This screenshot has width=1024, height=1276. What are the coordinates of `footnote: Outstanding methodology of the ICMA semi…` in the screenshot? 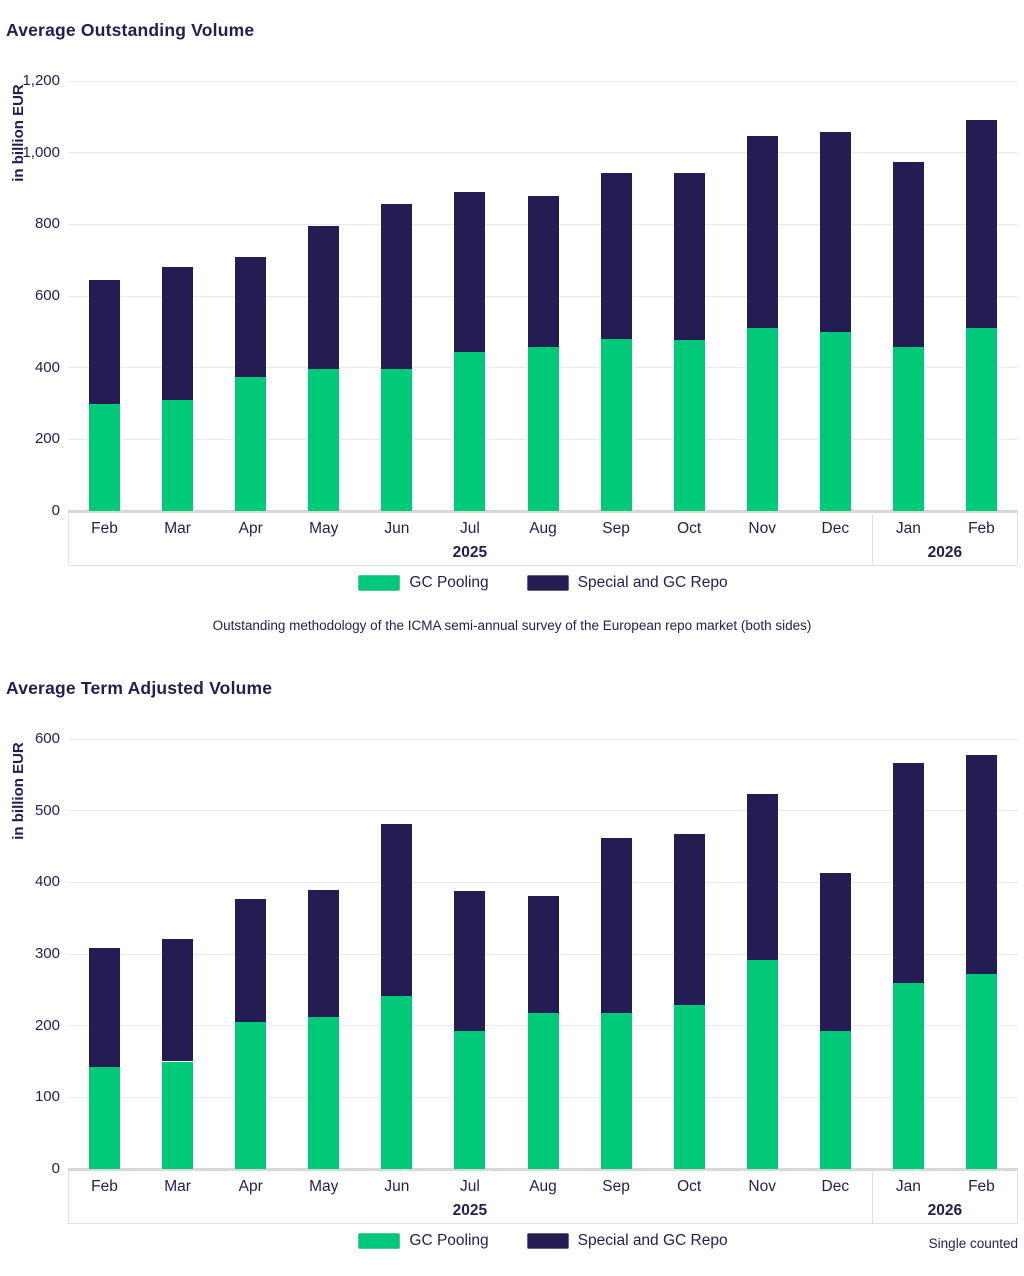 It's located at (512, 625).